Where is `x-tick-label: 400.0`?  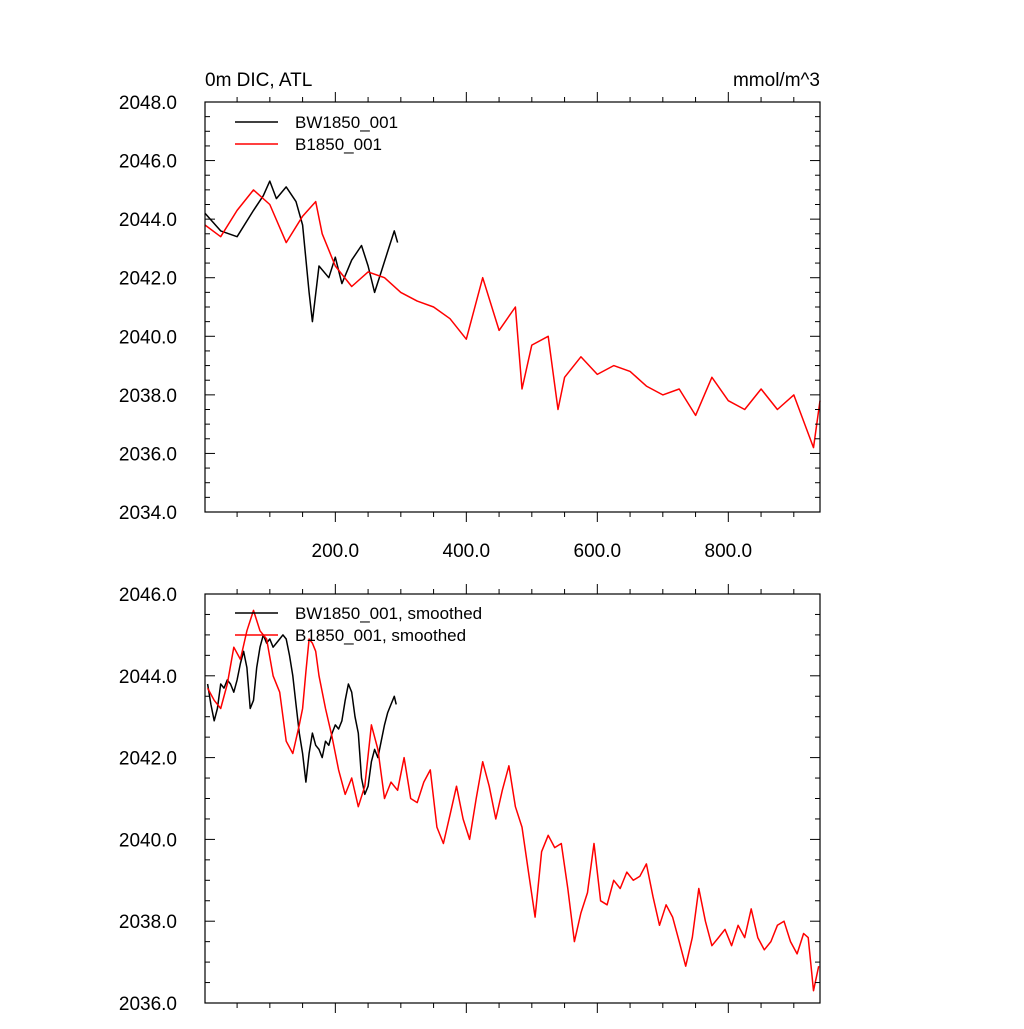
x-tick-label: 400.0 is located at coordinates (467, 551).